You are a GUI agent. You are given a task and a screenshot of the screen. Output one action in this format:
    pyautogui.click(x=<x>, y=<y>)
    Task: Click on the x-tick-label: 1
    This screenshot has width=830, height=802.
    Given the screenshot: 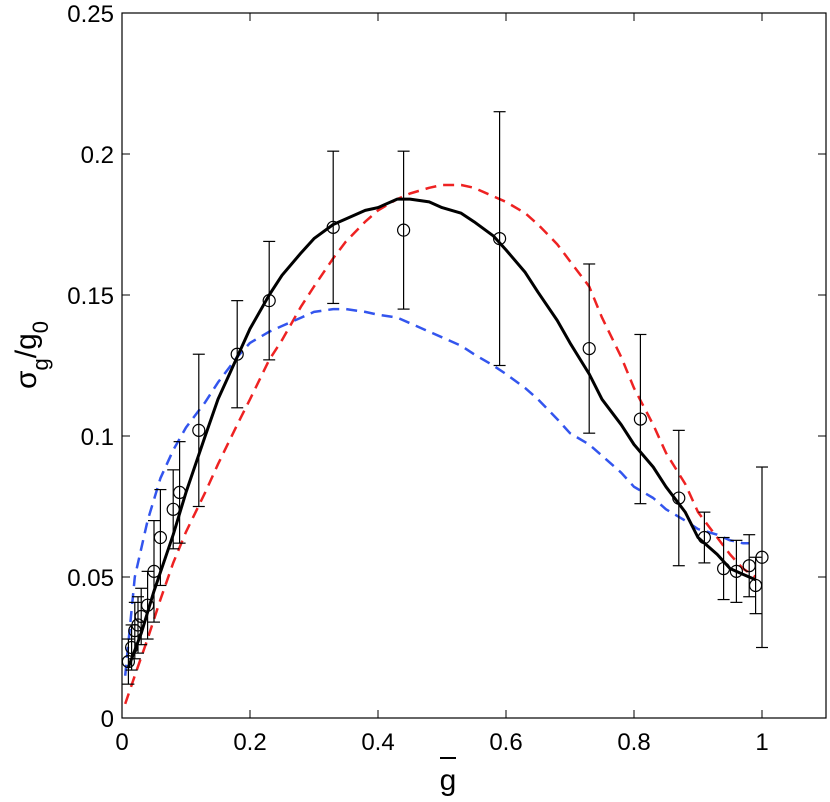 What is the action you would take?
    pyautogui.click(x=761, y=742)
    